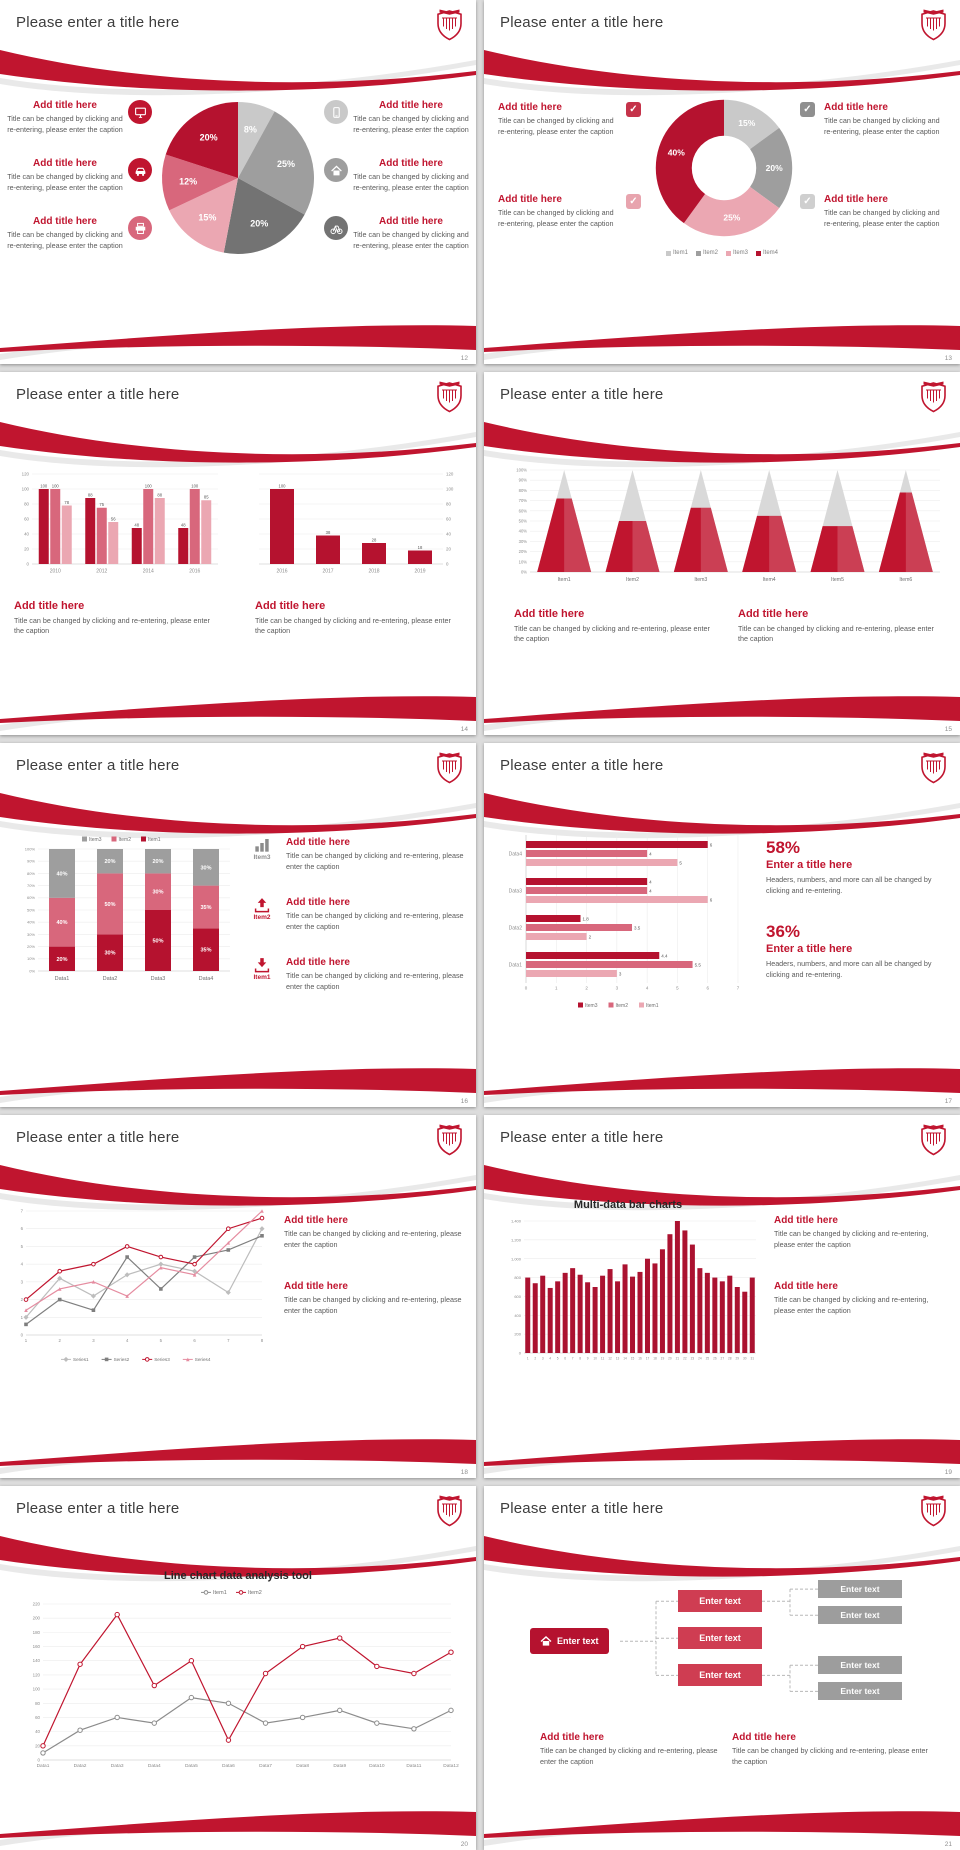 The height and width of the screenshot is (1850, 960). I want to click on page-number: 12, so click(464, 358).